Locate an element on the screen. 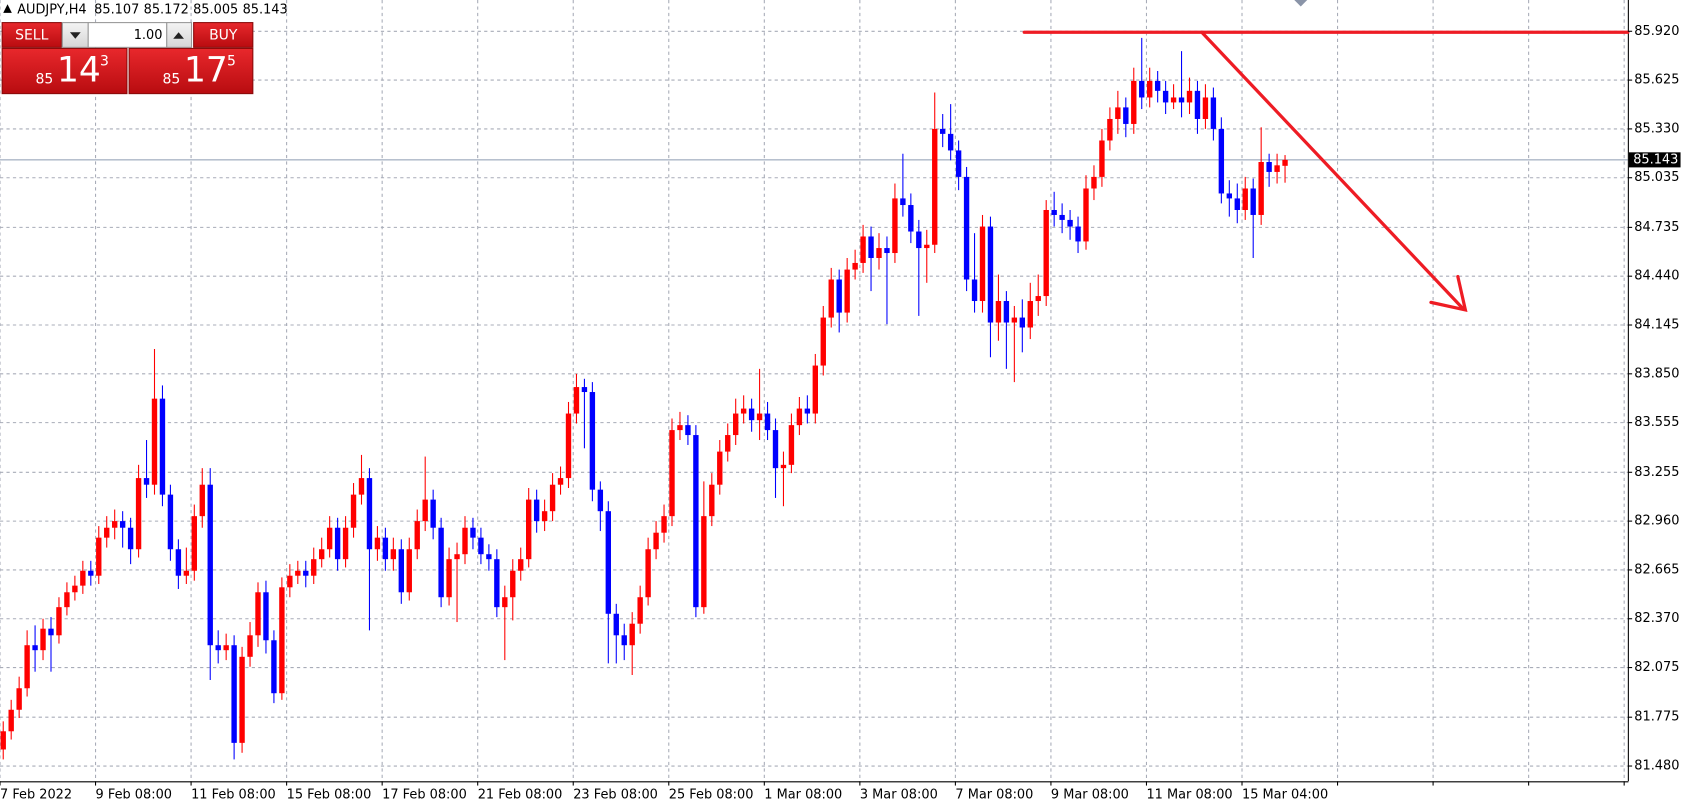 The image size is (1687, 806). sell-price-big: 85 is located at coordinates (45, 80).